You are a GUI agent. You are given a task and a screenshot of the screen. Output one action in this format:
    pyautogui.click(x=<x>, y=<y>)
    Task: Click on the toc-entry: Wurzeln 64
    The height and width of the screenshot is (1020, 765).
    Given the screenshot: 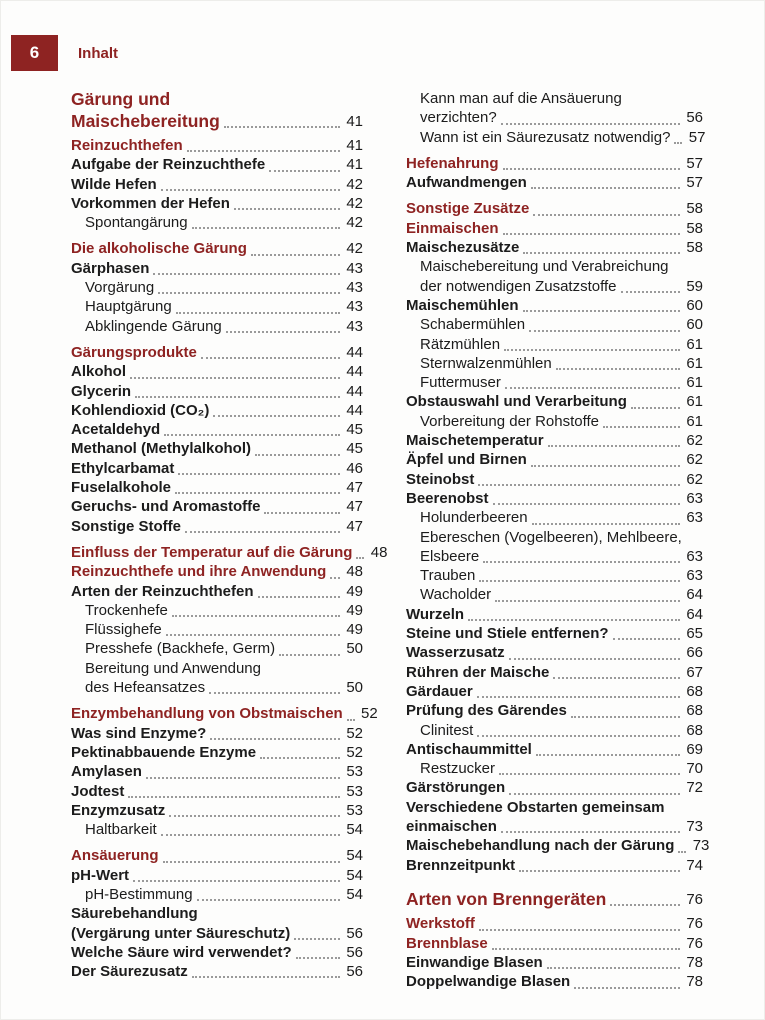 What is the action you would take?
    pyautogui.click(x=554, y=614)
    